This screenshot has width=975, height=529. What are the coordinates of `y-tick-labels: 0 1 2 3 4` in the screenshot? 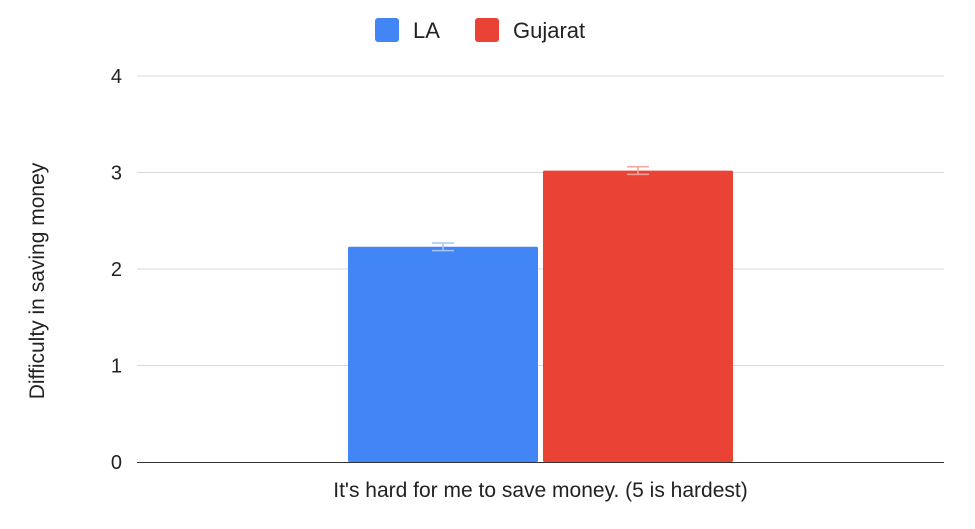 It's located at (116, 270).